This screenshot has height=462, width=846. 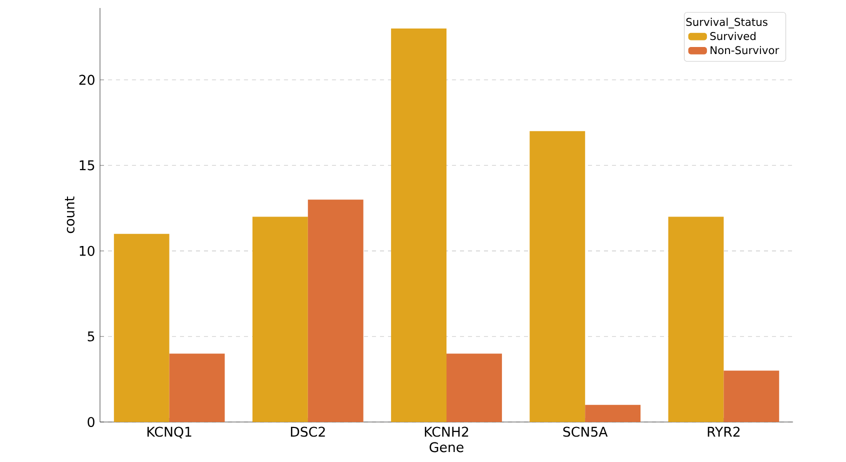 I want to click on x-tick-label: KCNQ1, so click(x=169, y=432).